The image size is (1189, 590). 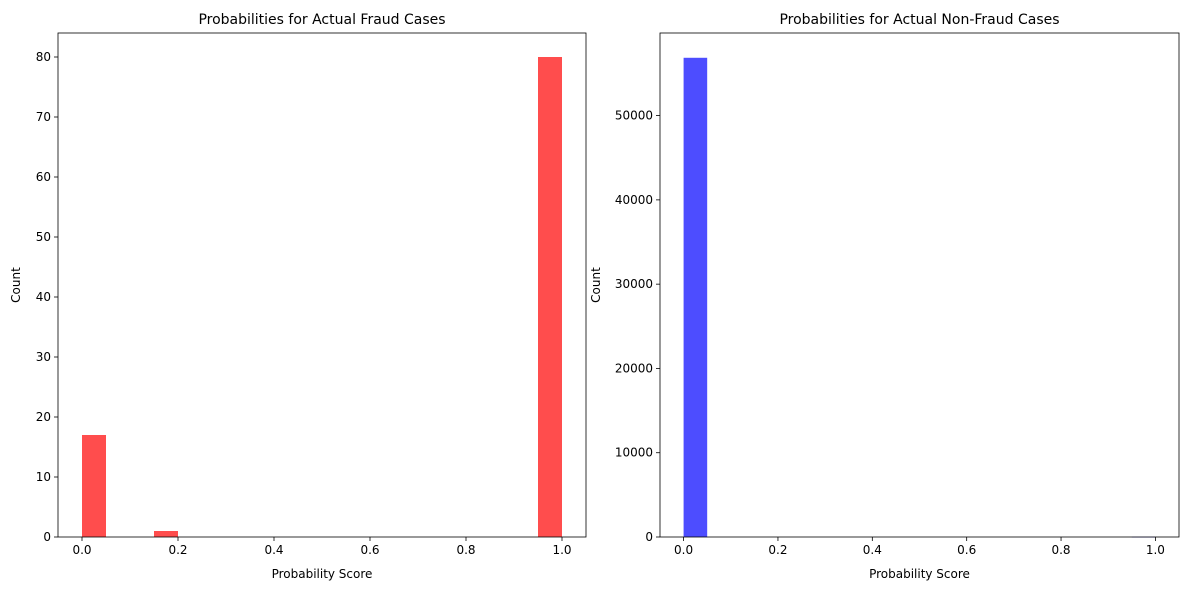 What do you see at coordinates (43, 297) in the screenshot?
I see `y-tick-label: 40` at bounding box center [43, 297].